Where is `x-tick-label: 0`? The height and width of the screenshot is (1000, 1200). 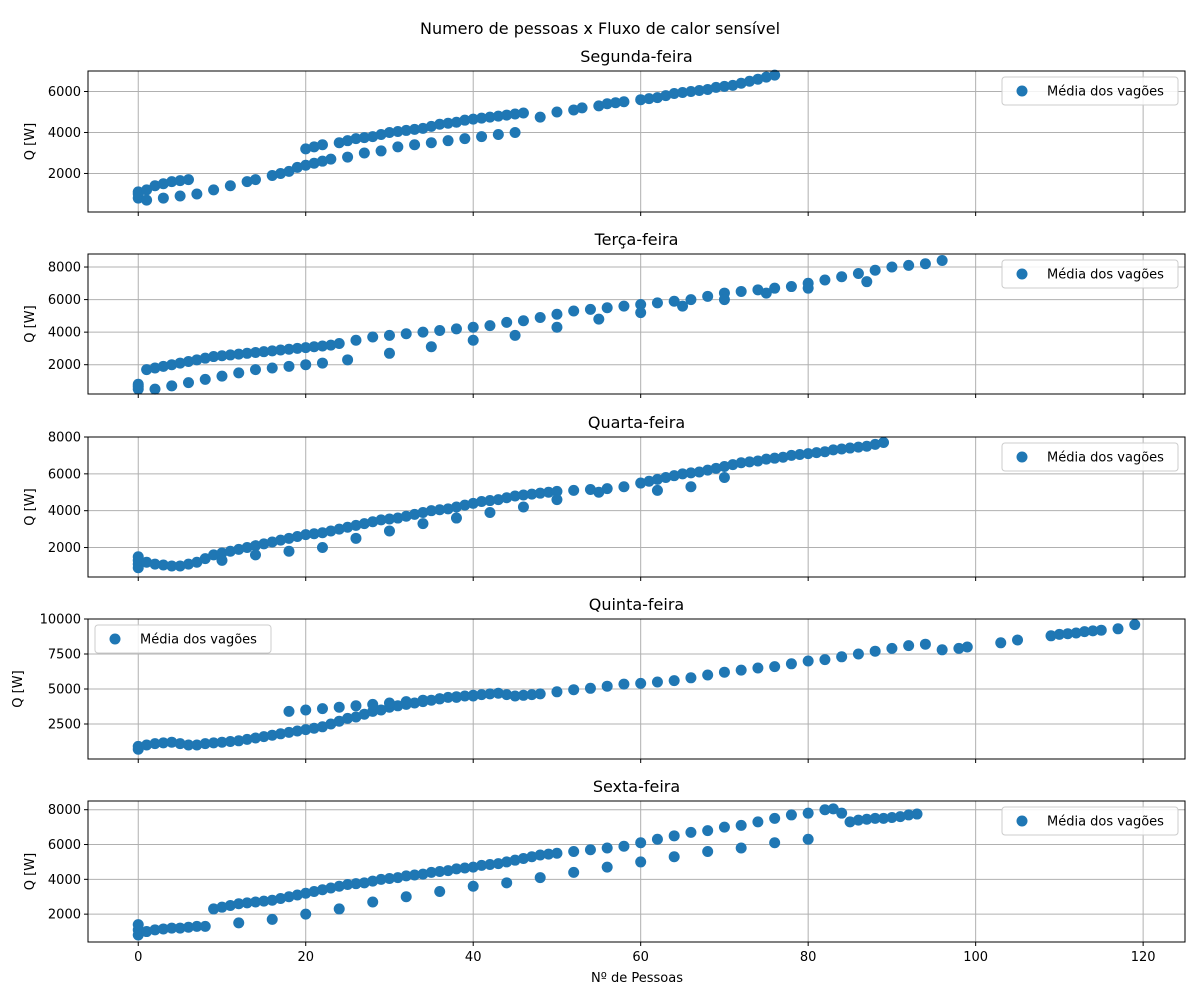 x-tick-label: 0 is located at coordinates (138, 957).